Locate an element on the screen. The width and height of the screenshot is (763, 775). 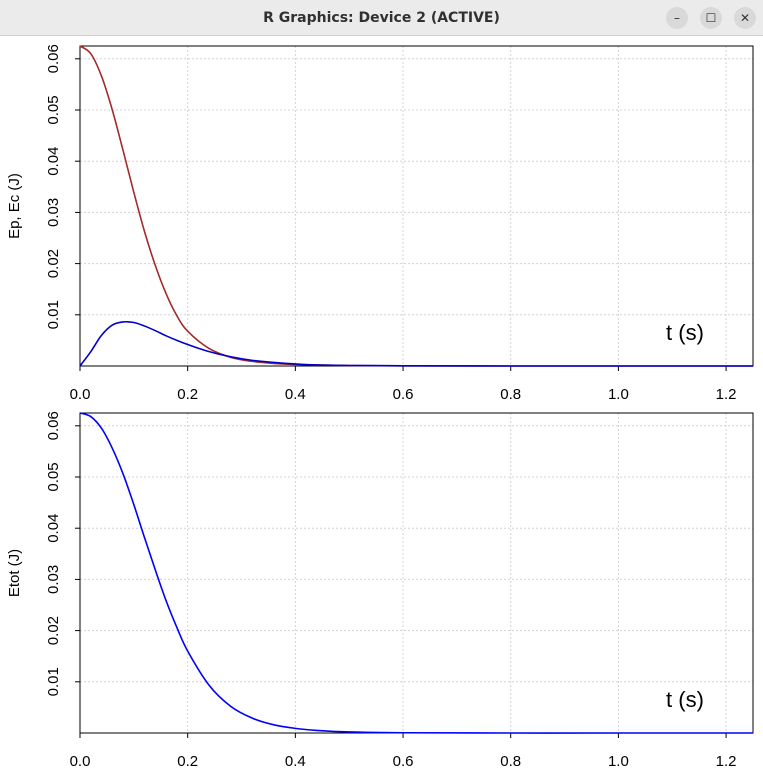
maximize-button: ☐ is located at coordinates (711, 18).